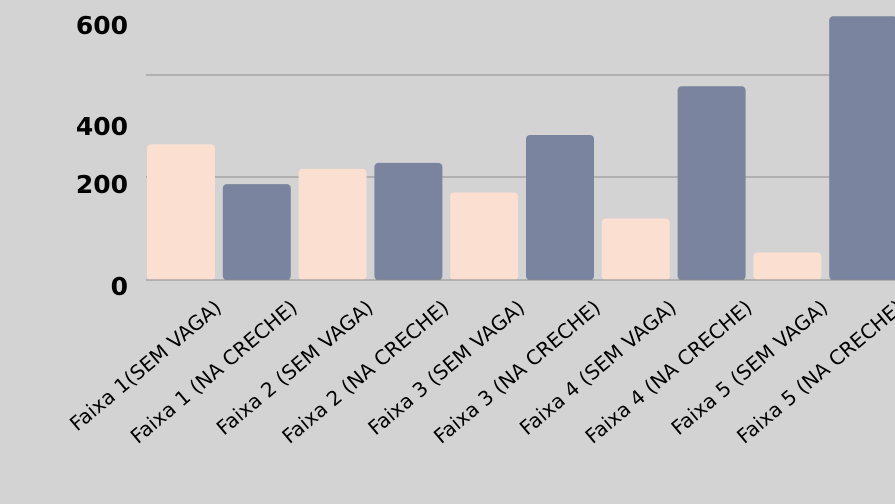 Image resolution: width=895 pixels, height=504 pixels. I want to click on y-tick-label: 0, so click(119, 286).